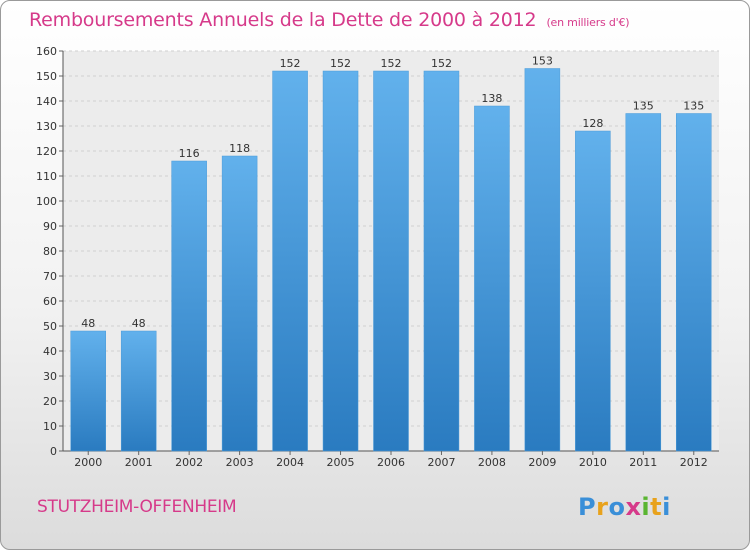 This screenshot has width=750, height=550. What do you see at coordinates (656, 507) in the screenshot?
I see `logo-letter: t` at bounding box center [656, 507].